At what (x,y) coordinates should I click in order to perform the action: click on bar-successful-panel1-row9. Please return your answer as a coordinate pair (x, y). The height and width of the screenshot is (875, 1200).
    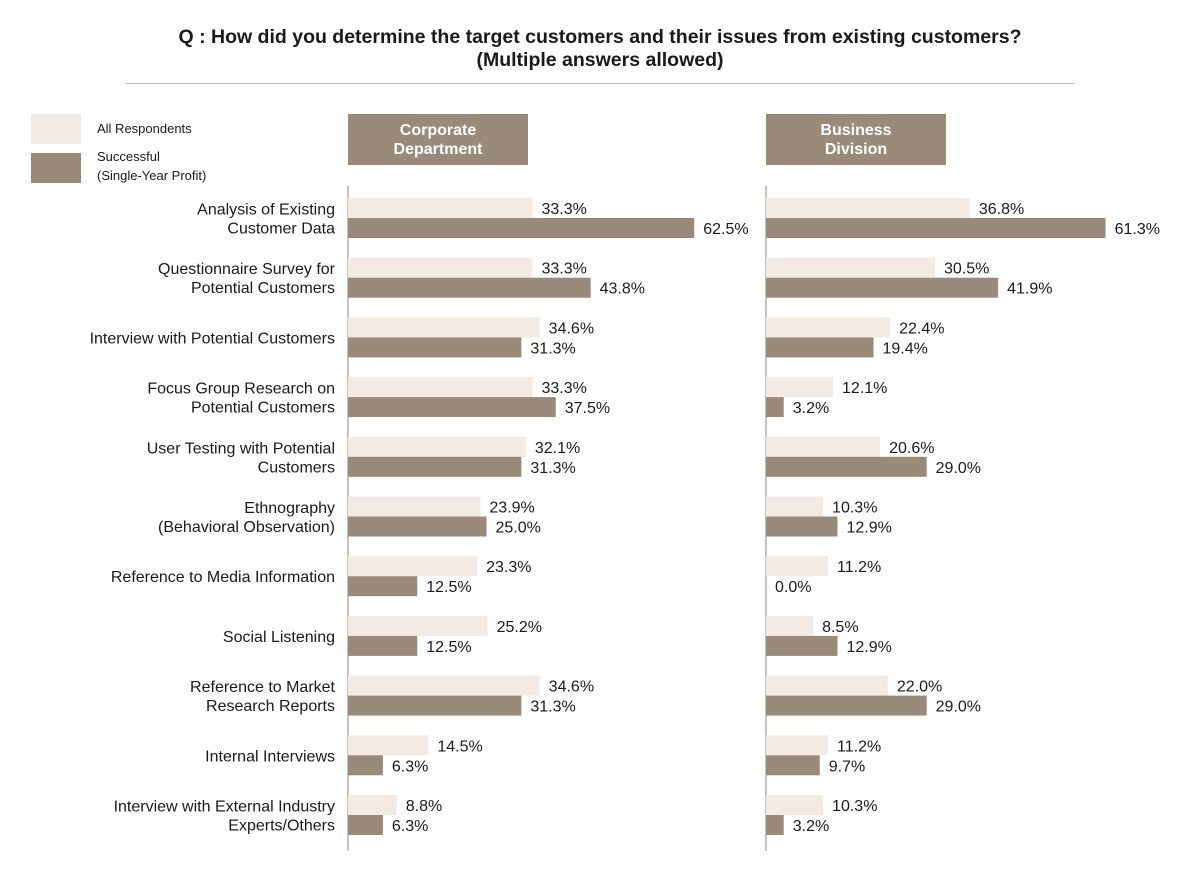
    Looking at the image, I should click on (435, 705).